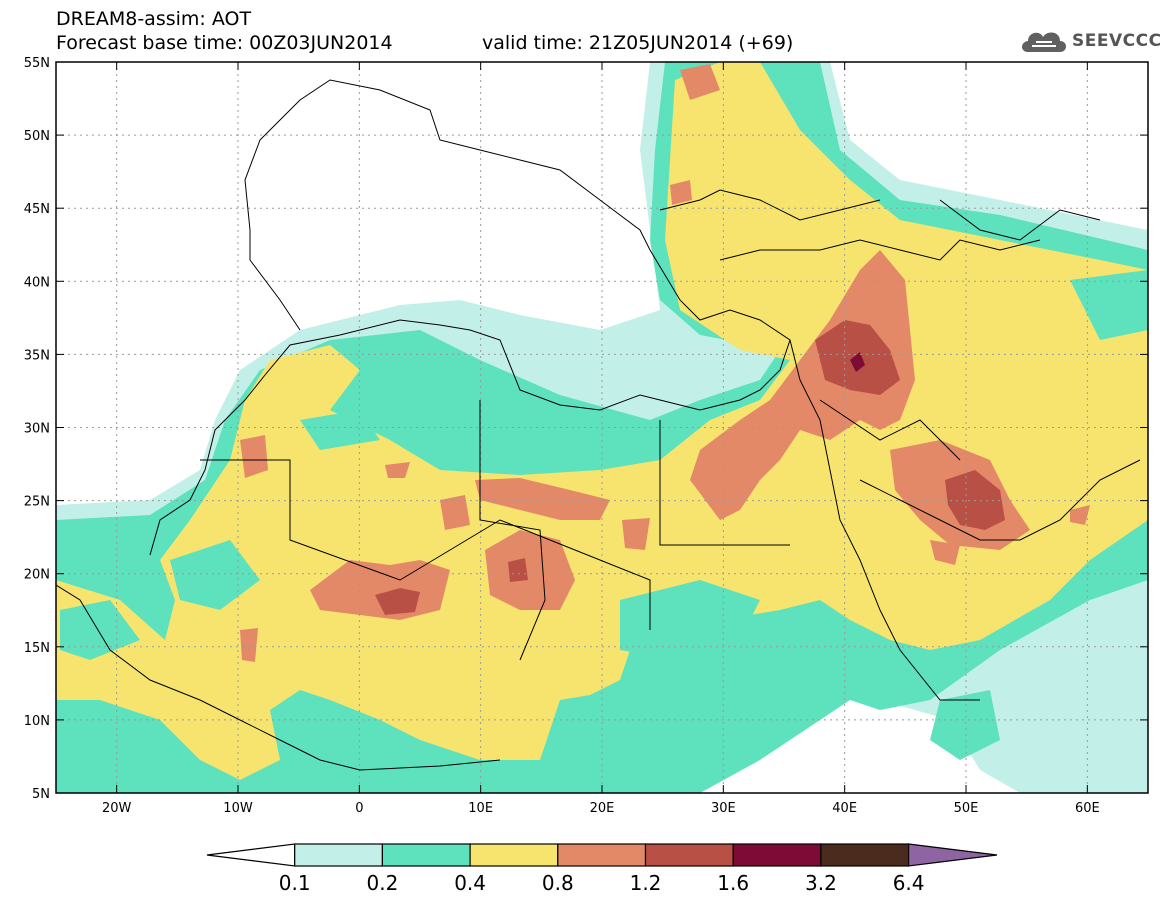 The width and height of the screenshot is (1165, 905). Describe the element at coordinates (359, 808) in the screenshot. I see `lon-tick-label: 0` at that location.